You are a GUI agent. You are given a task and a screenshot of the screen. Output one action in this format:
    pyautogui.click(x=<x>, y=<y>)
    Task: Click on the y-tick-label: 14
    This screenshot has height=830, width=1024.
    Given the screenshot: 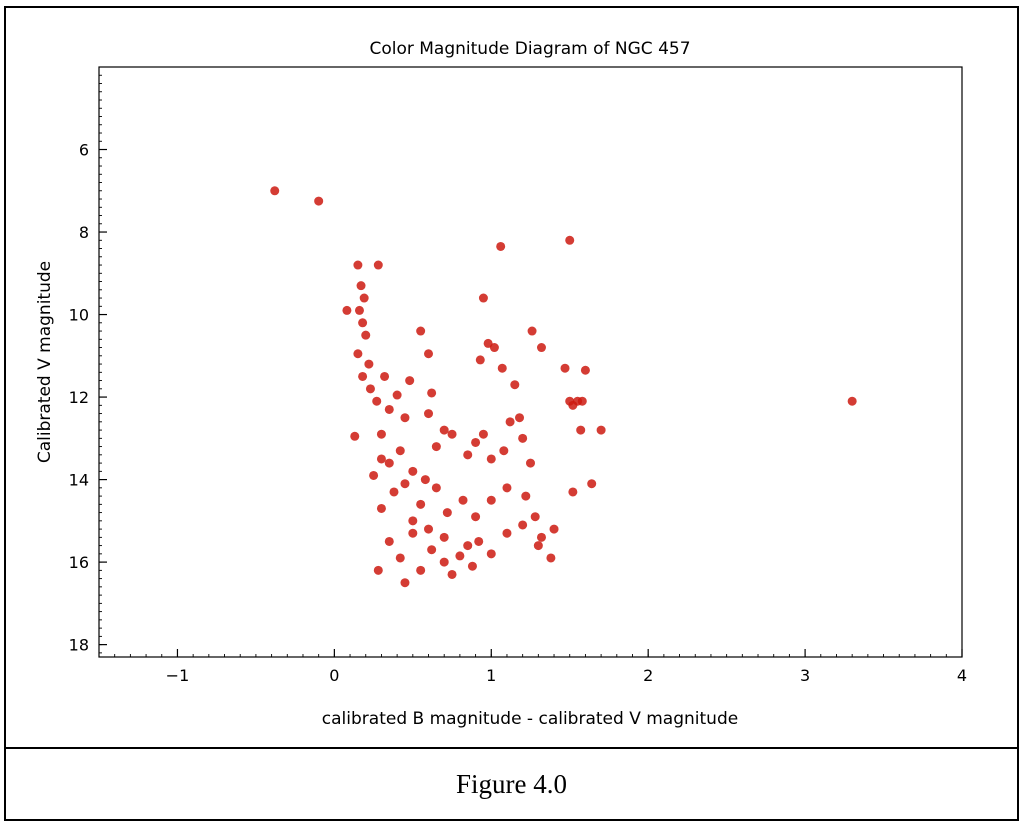 What is the action you would take?
    pyautogui.click(x=79, y=480)
    